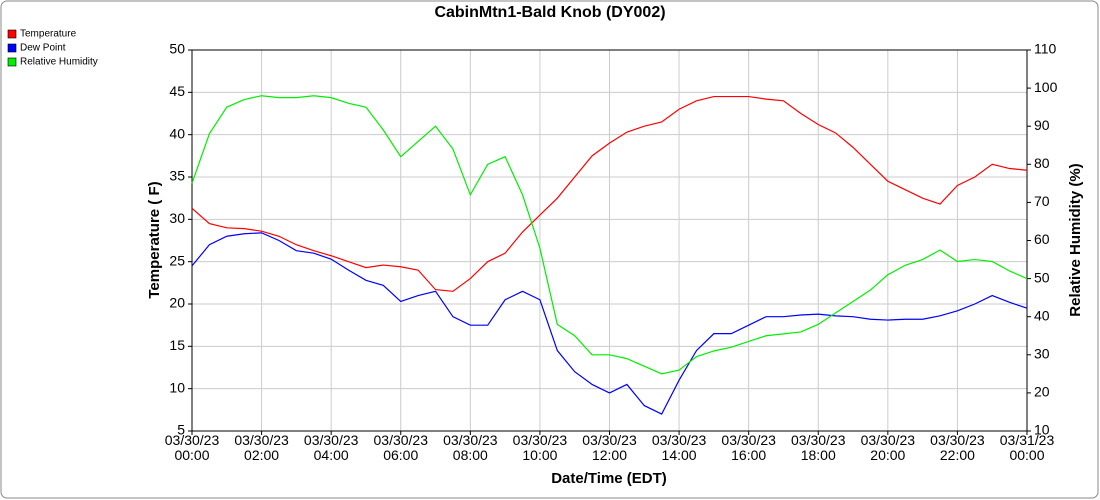 The height and width of the screenshot is (500, 1100). What do you see at coordinates (177, 176) in the screenshot?
I see `y-tick-label: 35` at bounding box center [177, 176].